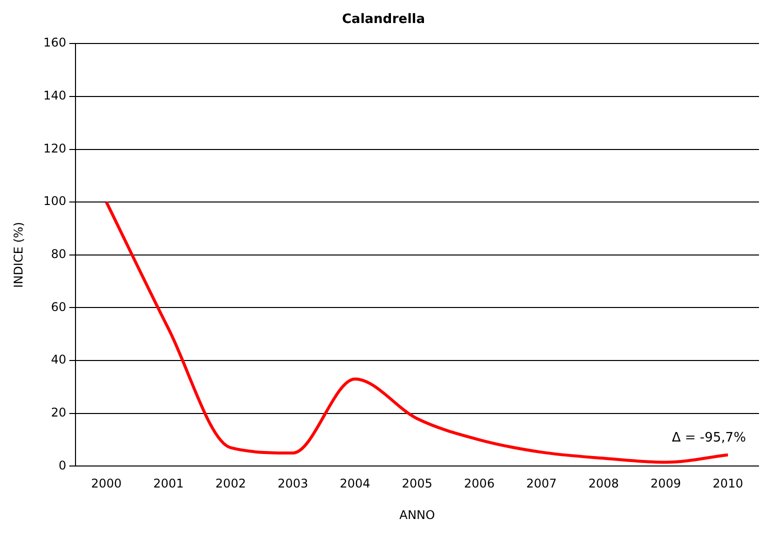  Describe the element at coordinates (58, 413) in the screenshot. I see `y-tick-label: 20` at that location.